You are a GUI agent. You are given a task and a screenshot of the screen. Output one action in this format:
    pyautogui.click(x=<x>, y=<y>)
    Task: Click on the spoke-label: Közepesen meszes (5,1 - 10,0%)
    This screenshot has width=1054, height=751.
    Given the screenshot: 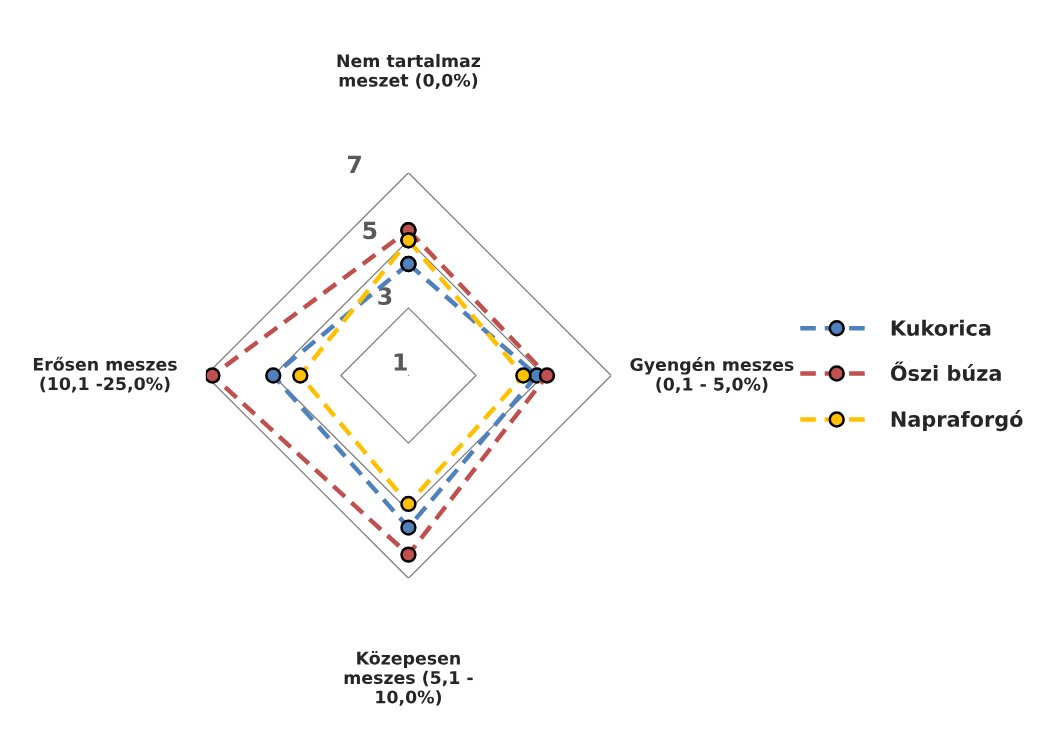 What is the action you would take?
    pyautogui.click(x=408, y=678)
    